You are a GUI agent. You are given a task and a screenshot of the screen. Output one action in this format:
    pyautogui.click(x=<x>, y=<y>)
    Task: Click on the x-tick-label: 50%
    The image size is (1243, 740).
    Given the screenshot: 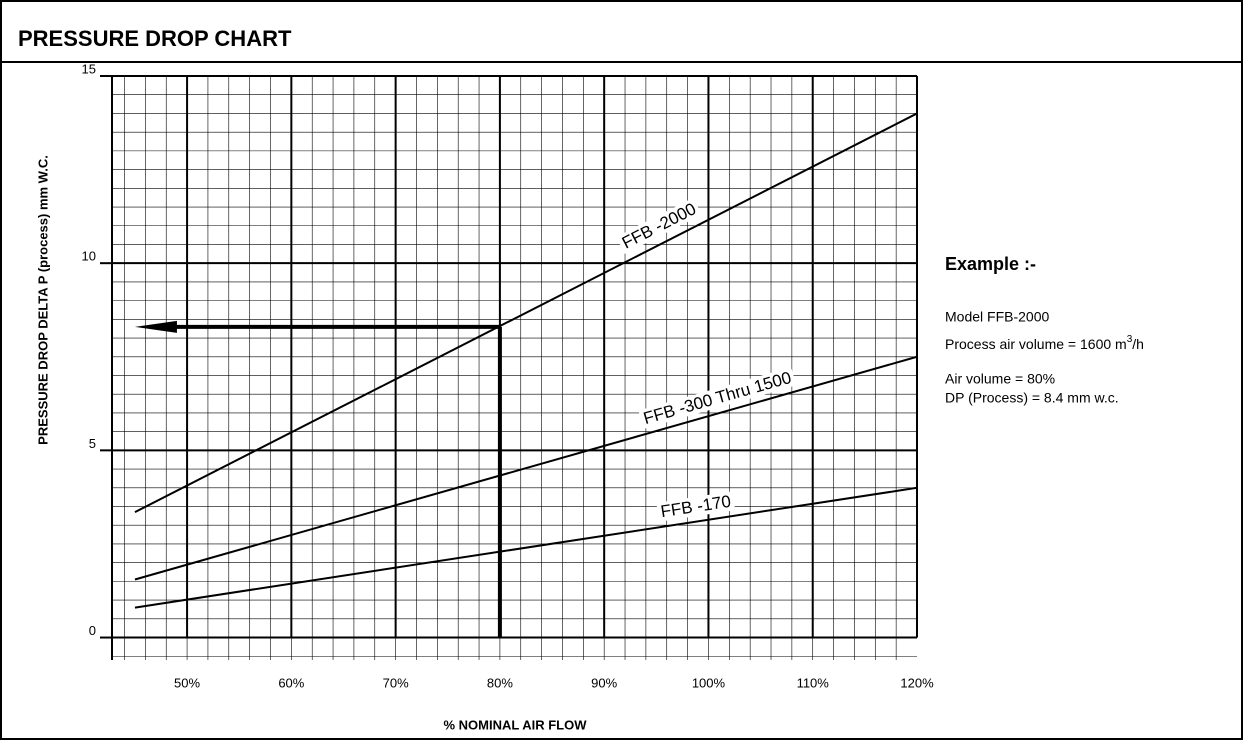 What is the action you would take?
    pyautogui.click(x=187, y=682)
    